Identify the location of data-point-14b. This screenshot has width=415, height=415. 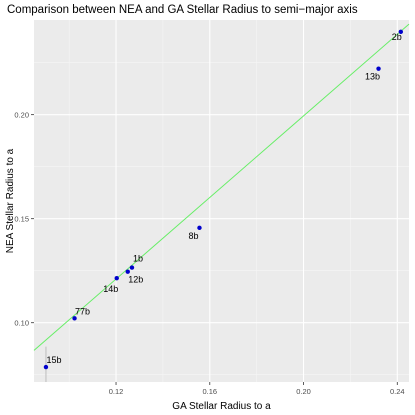
(116, 278).